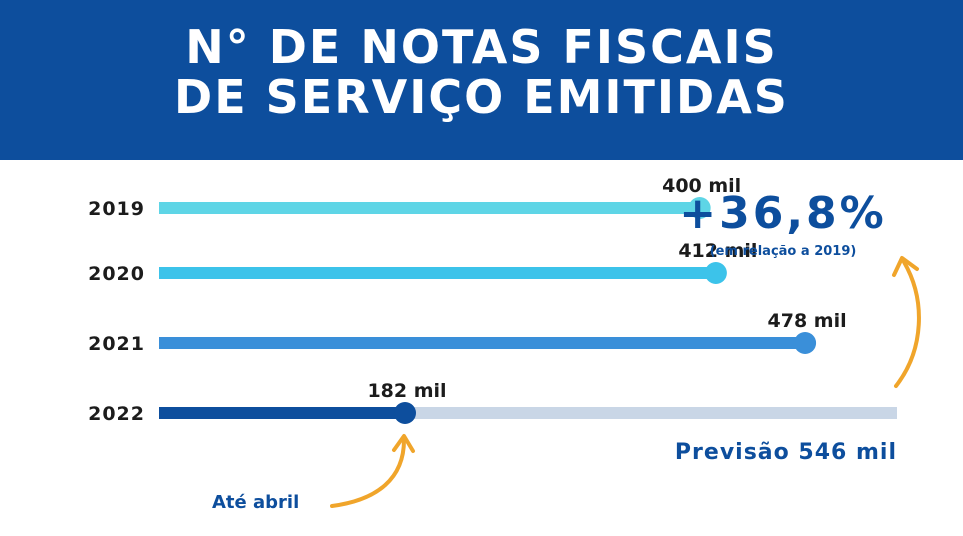  I want to click on value-label-2020: 412 mil, so click(717, 251).